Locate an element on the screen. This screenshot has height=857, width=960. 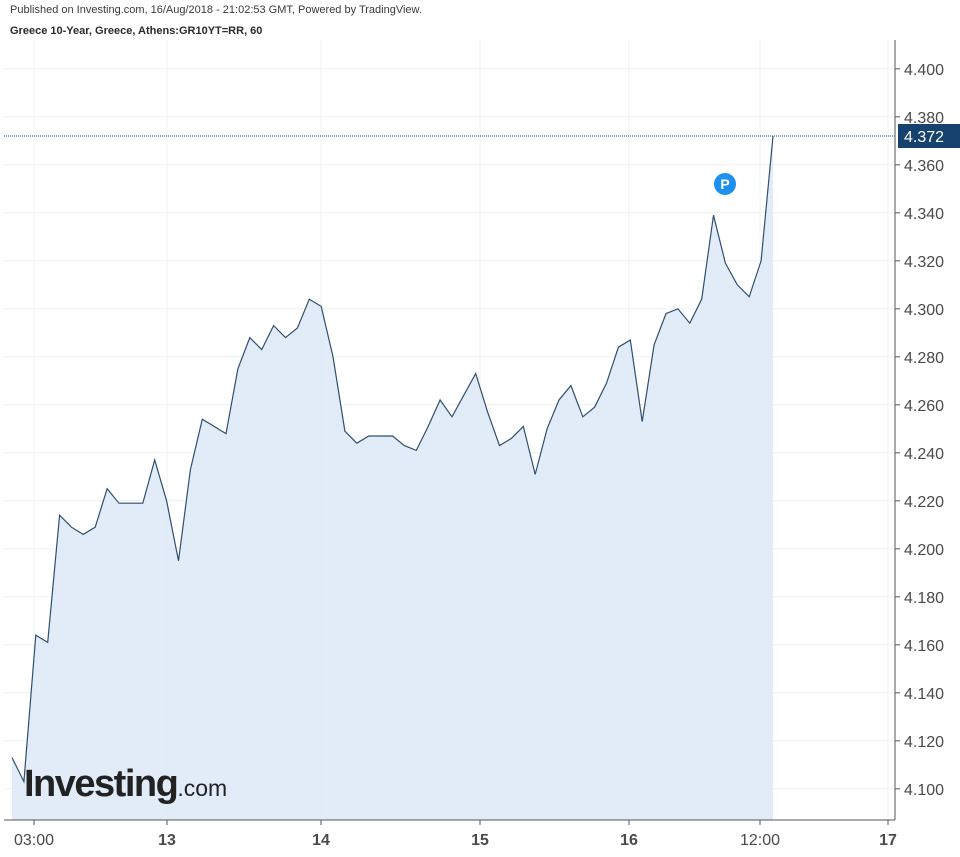
y-tick-label: 4.360 is located at coordinates (924, 166).